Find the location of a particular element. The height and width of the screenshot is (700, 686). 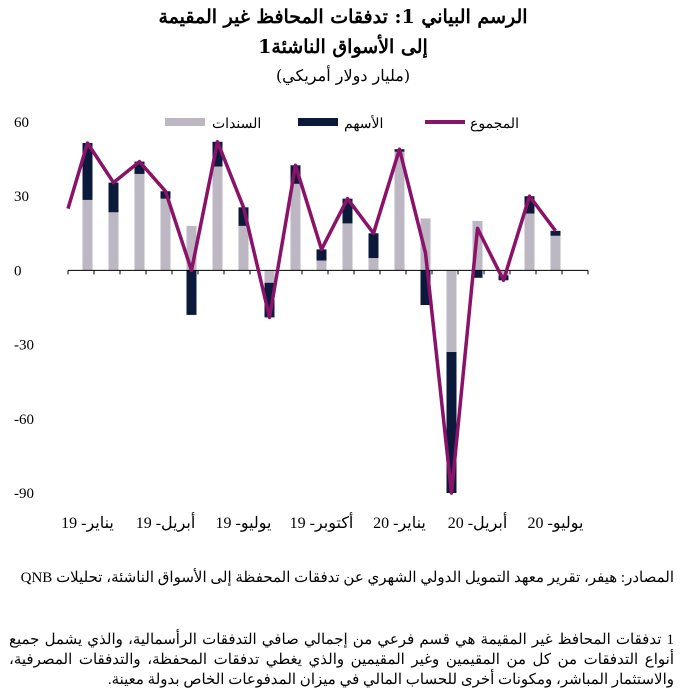

x-tick-label: يناير- 19 is located at coordinates (87, 523).